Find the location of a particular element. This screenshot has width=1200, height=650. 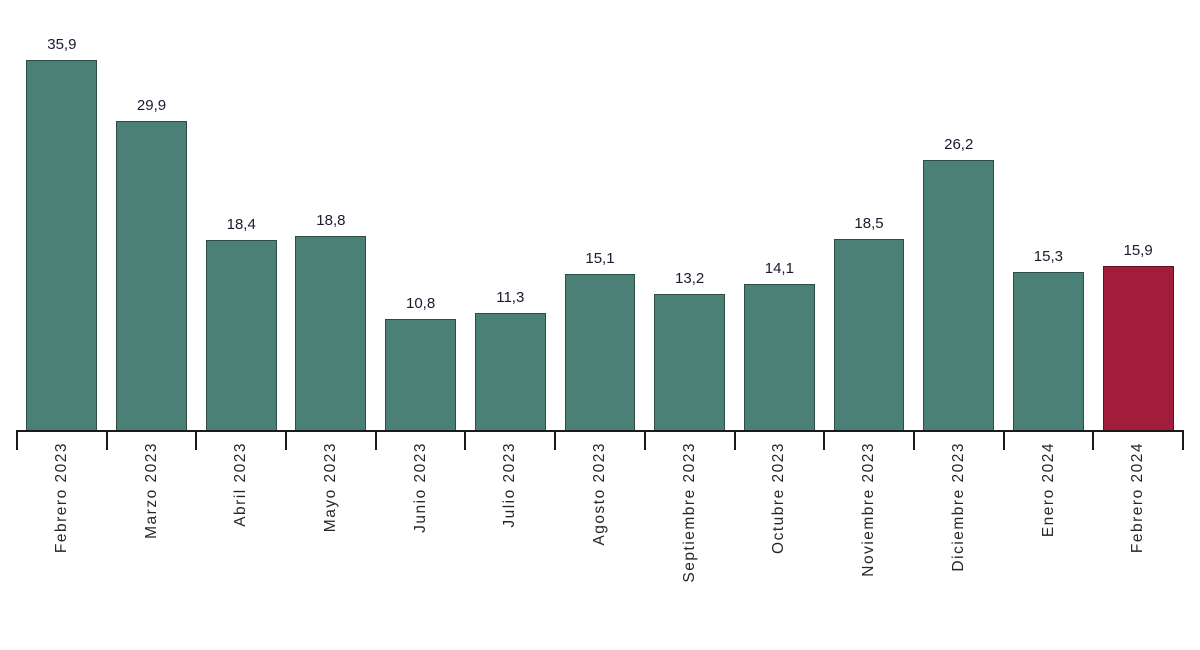

x-tick-label: Agosto 2023 is located at coordinates (600, 494).